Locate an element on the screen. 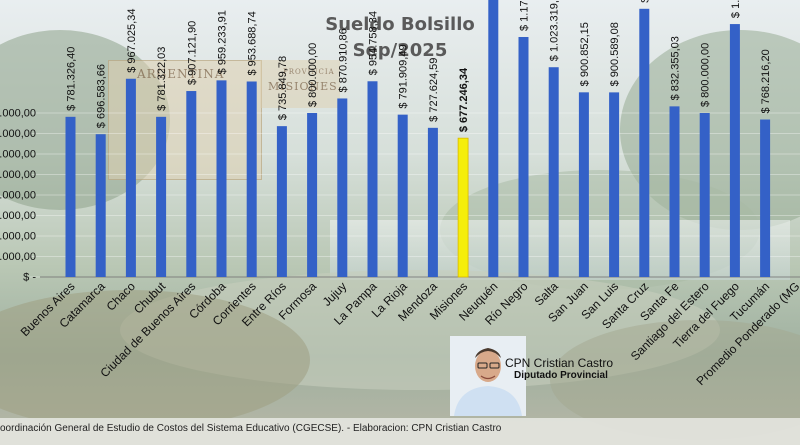  map-label-province: MISIONES is located at coordinates (303, 86).